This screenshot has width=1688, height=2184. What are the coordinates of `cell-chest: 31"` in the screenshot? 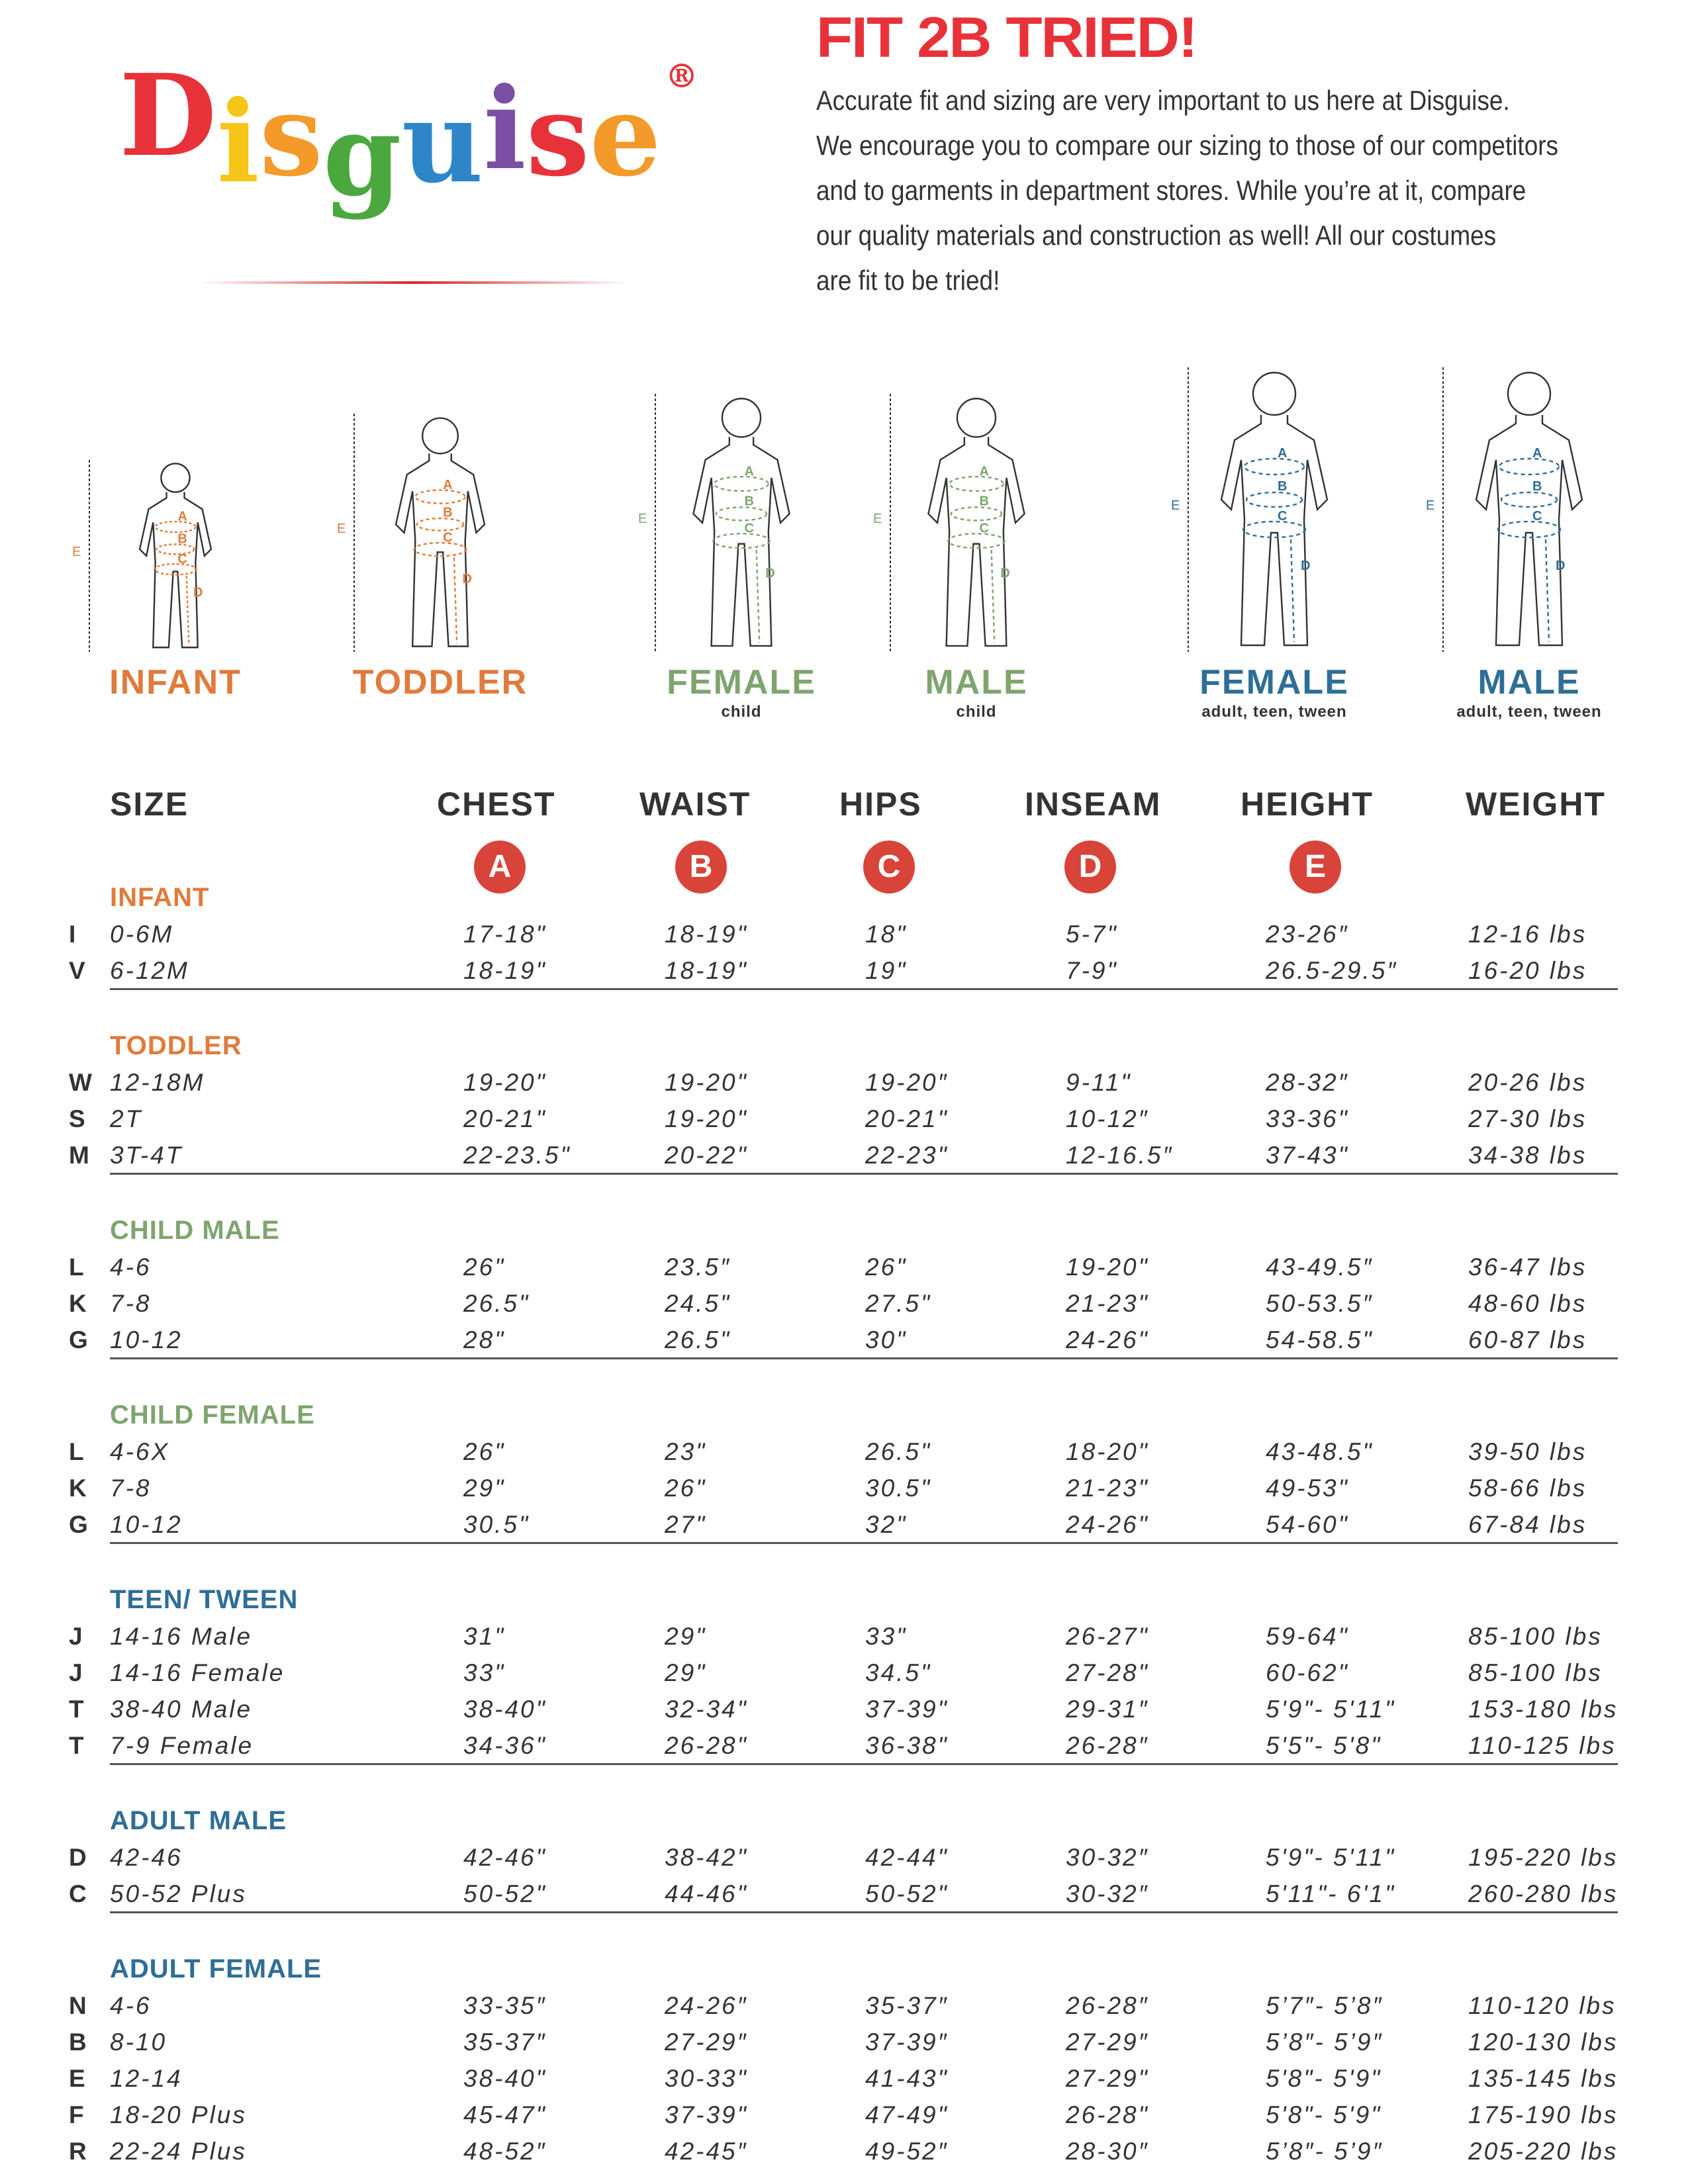 It's located at (484, 1636).